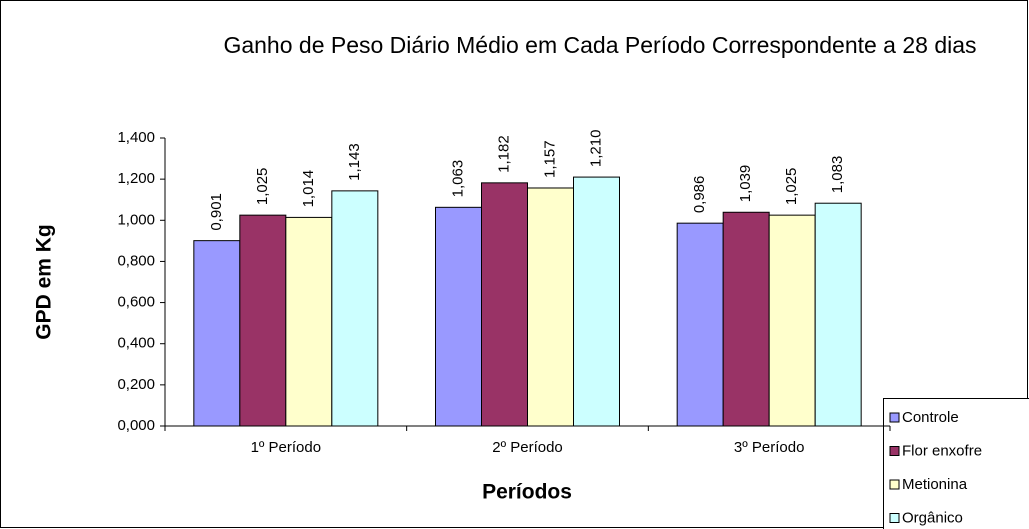 The height and width of the screenshot is (529, 1029). I want to click on legend-label: Metionina, so click(935, 484).